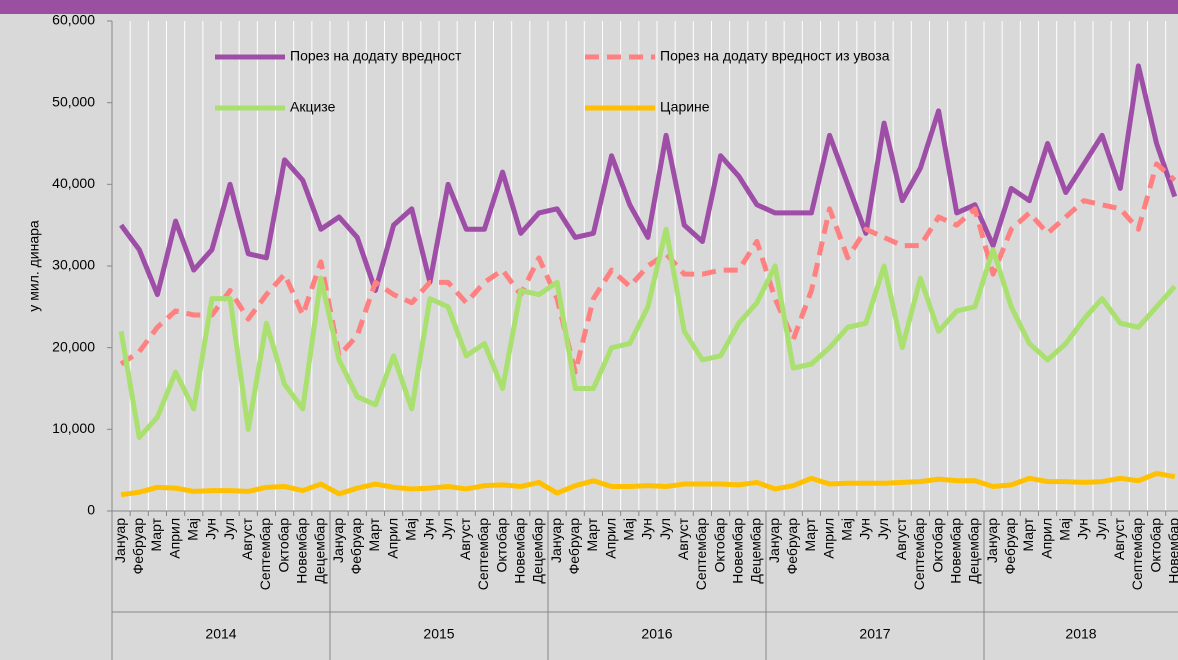 This screenshot has height=660, width=1178. I want to click on group-label: 2018, so click(1080, 634).